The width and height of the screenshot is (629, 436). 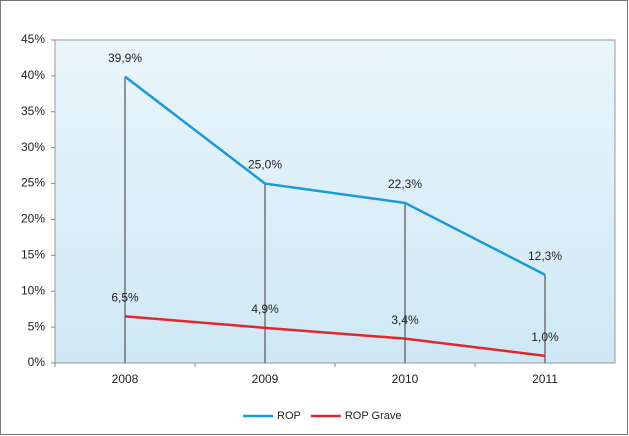 I want to click on y-tick-label: 30%, so click(x=33, y=147).